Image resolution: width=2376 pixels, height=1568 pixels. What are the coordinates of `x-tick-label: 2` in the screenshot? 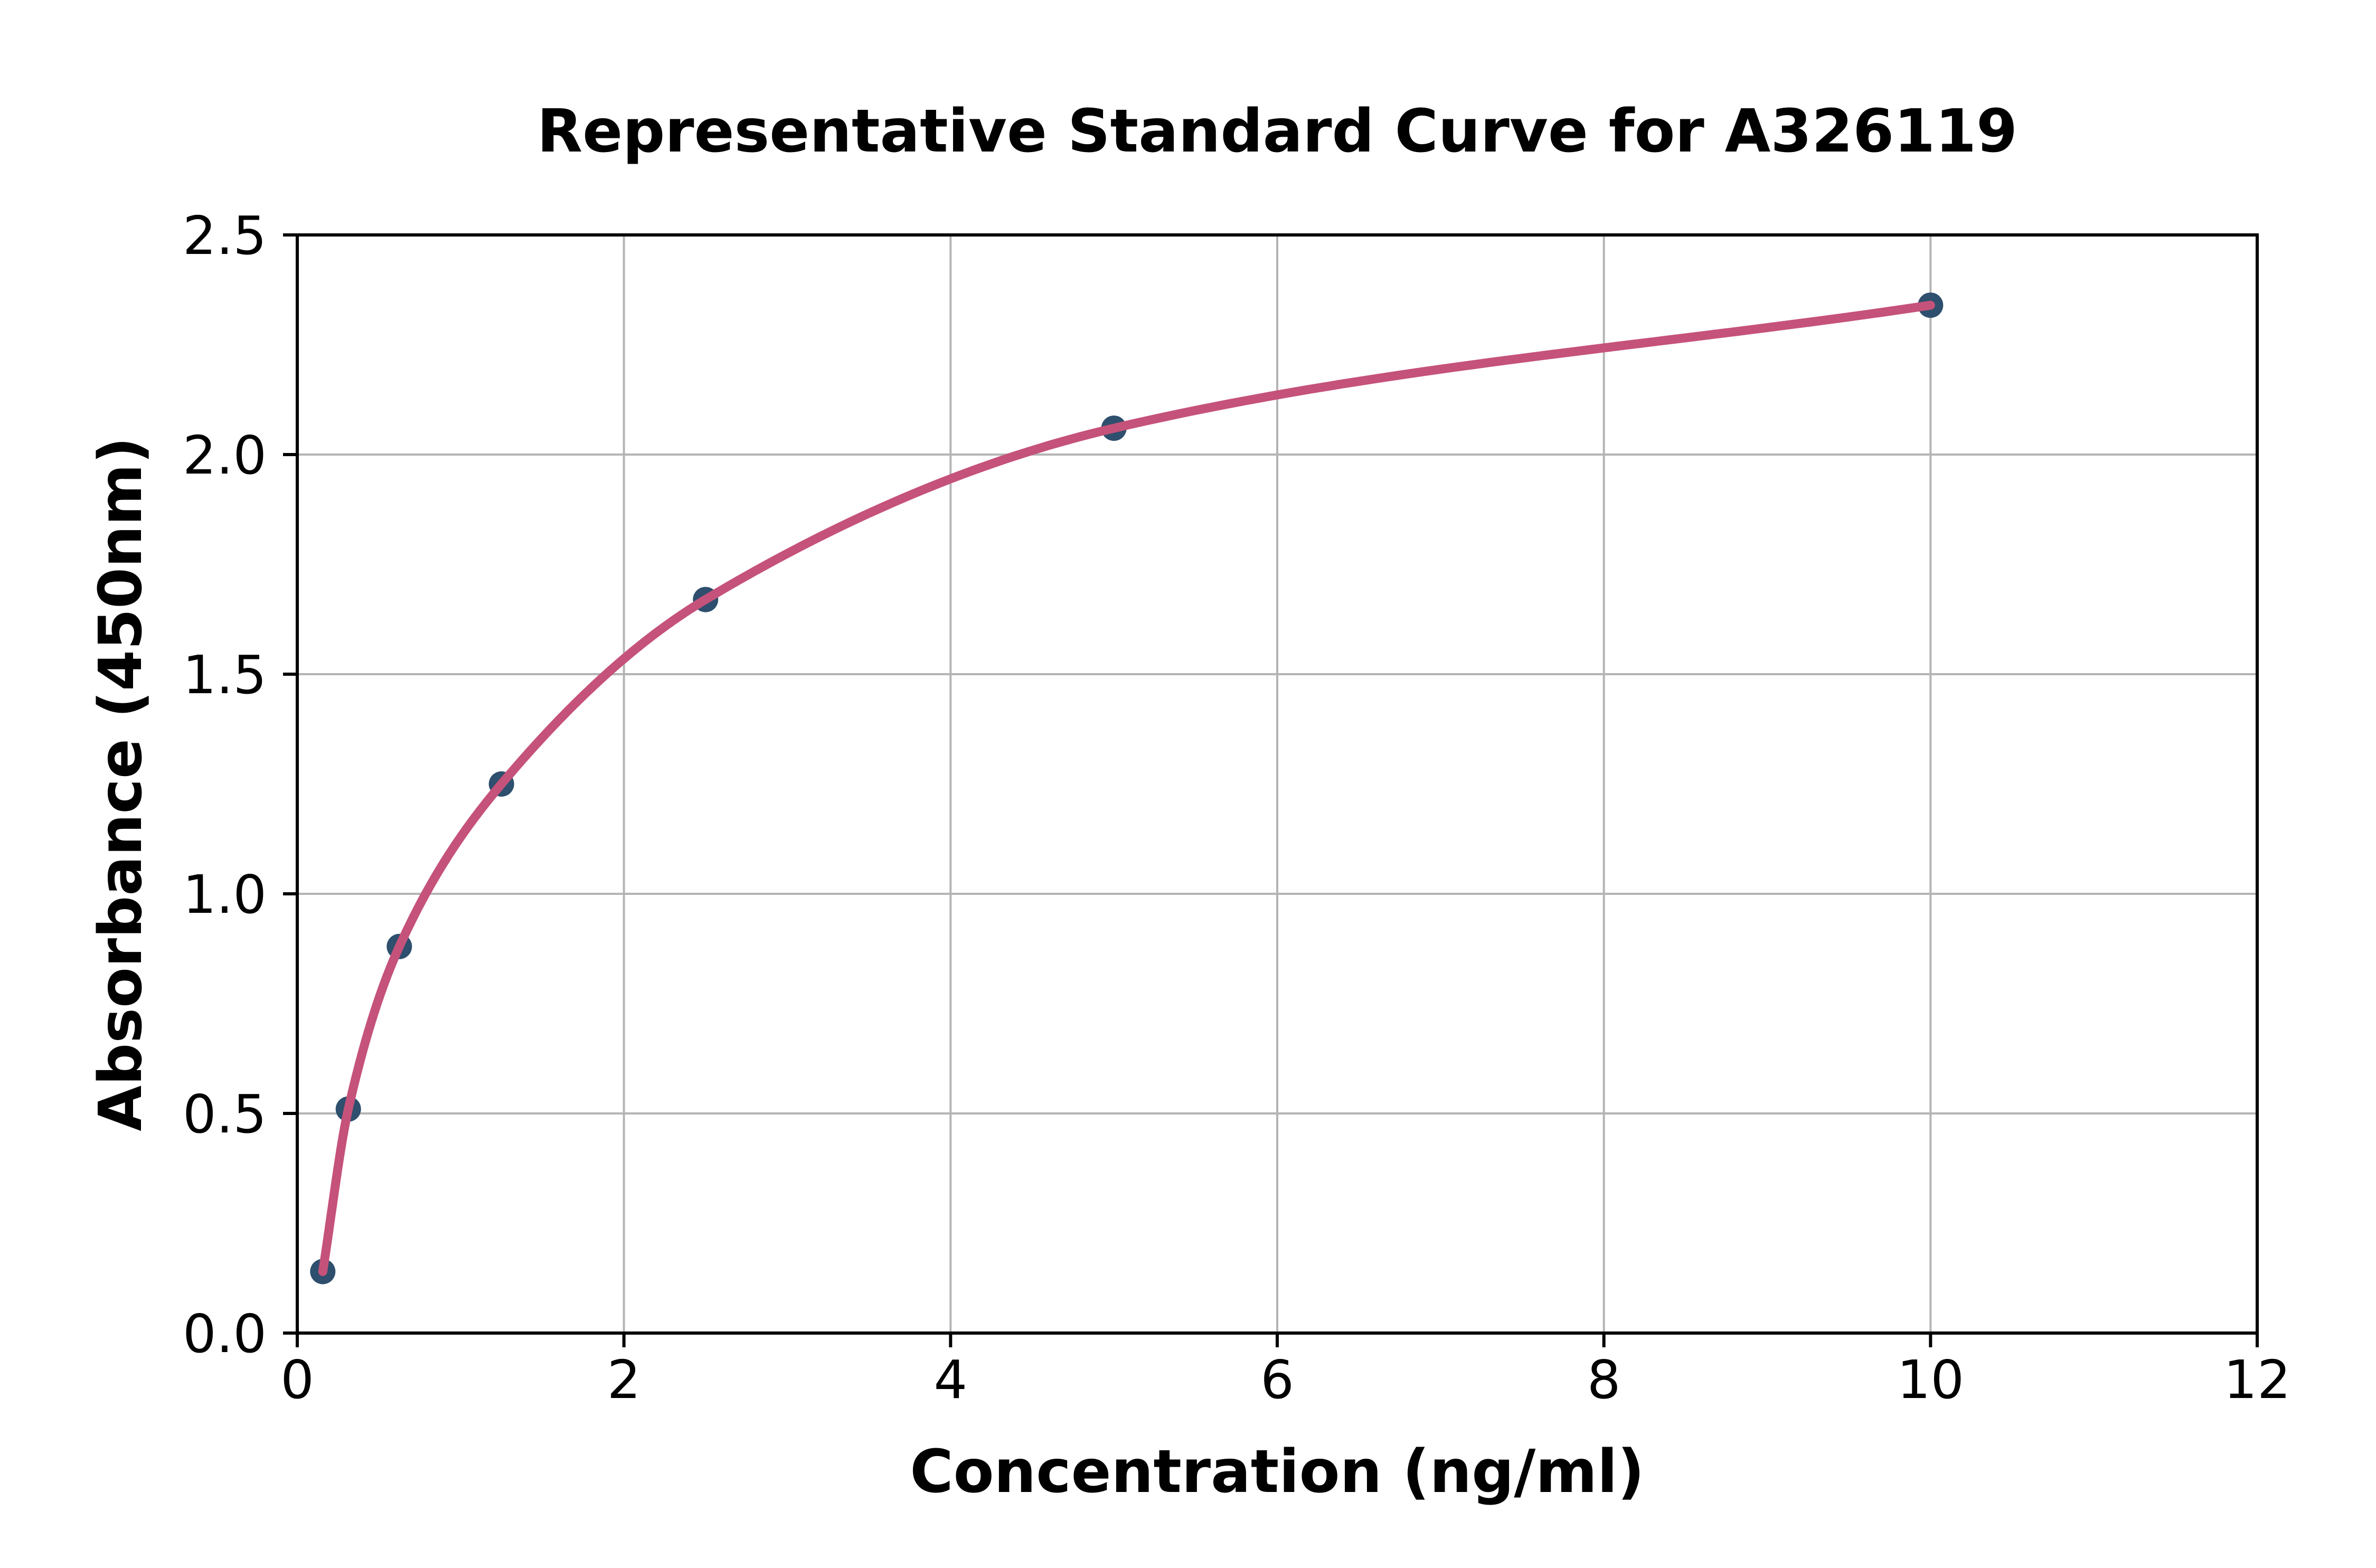 It's located at (624, 1380).